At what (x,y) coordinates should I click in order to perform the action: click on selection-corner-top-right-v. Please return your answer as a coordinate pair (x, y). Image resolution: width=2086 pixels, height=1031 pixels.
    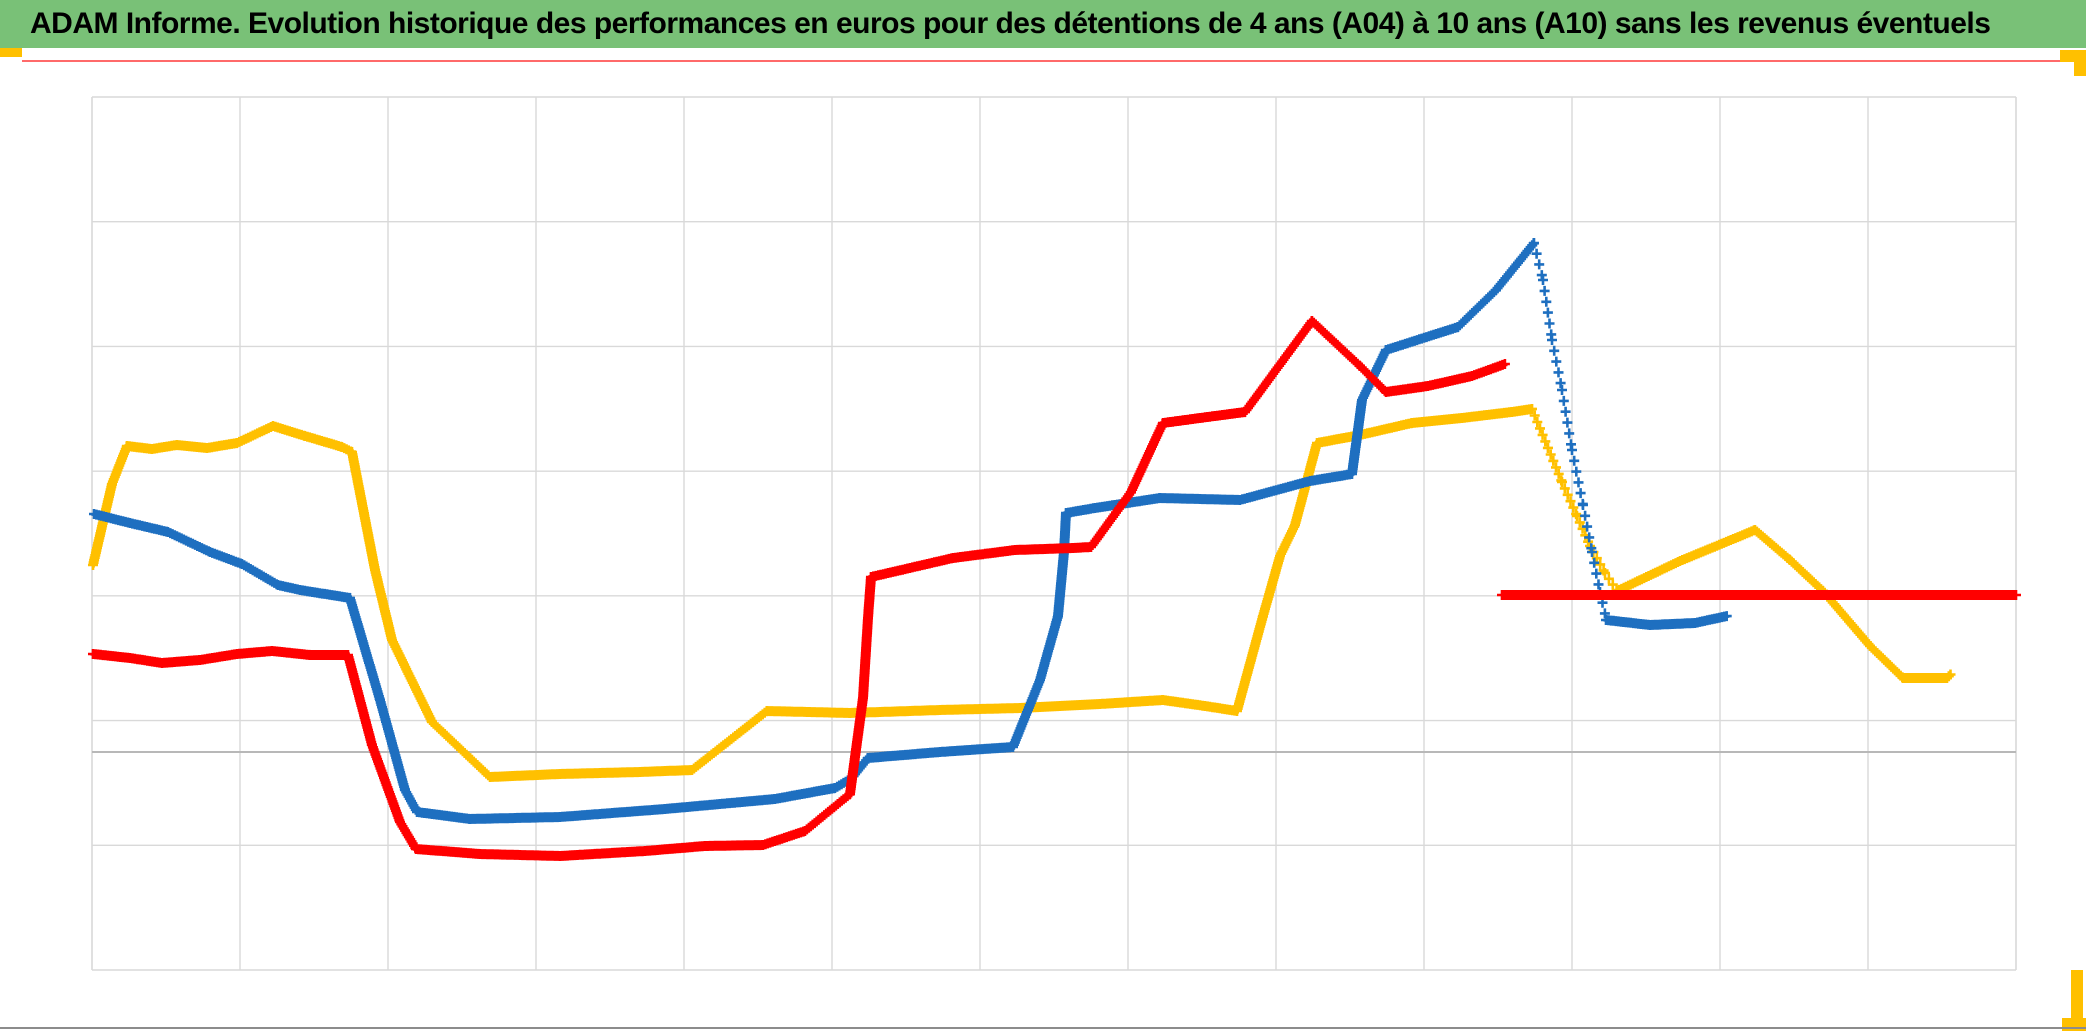
    Looking at the image, I should click on (2080, 63).